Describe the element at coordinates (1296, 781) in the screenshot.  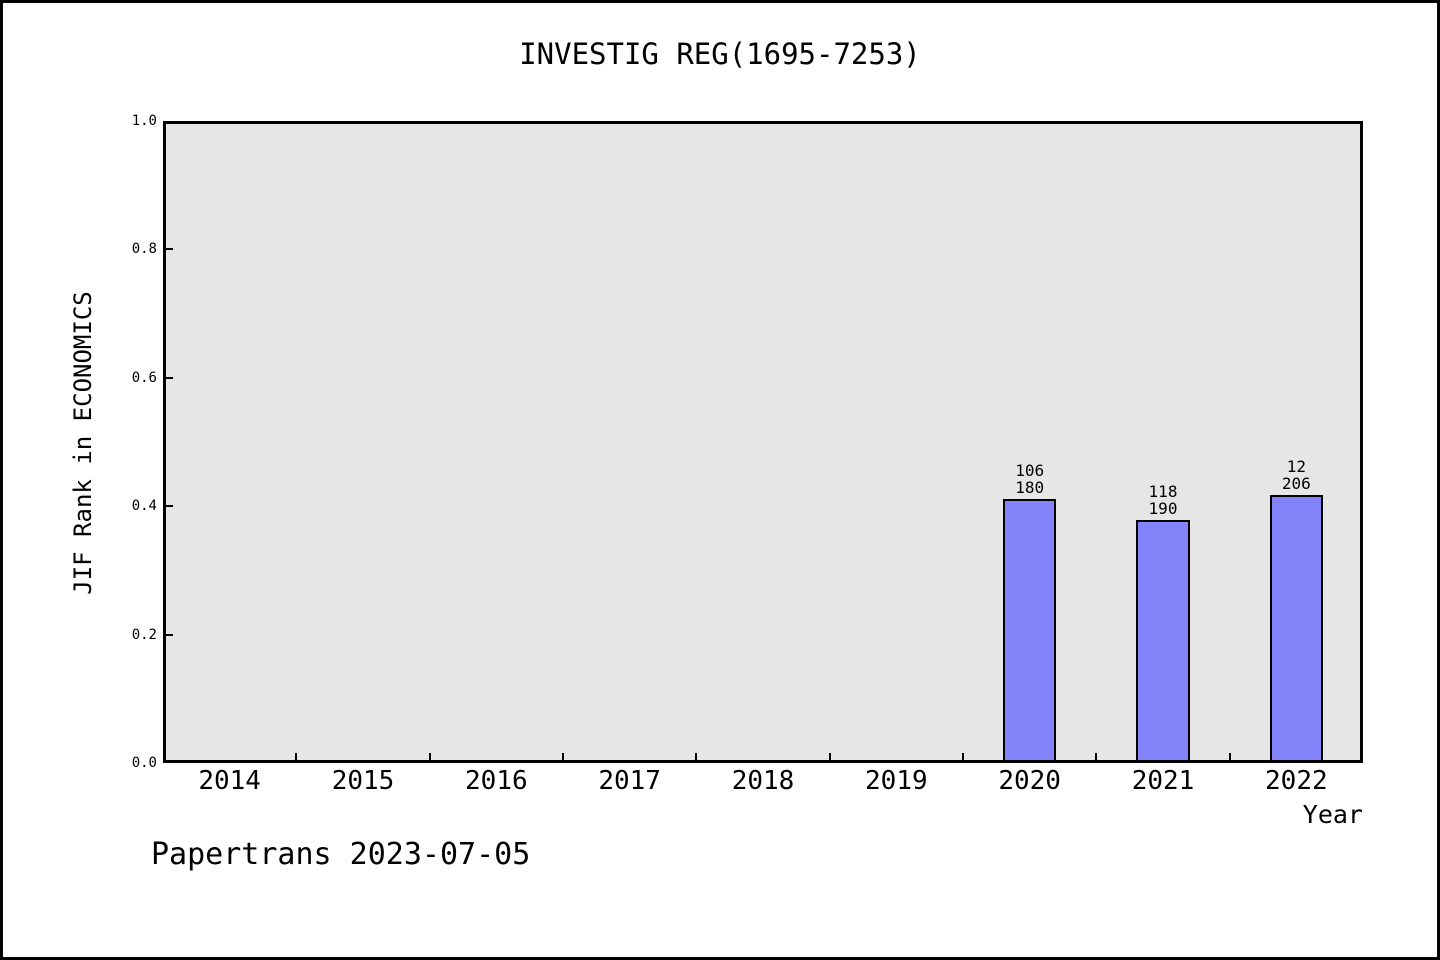
I see `x-tick-label: 2022` at that location.